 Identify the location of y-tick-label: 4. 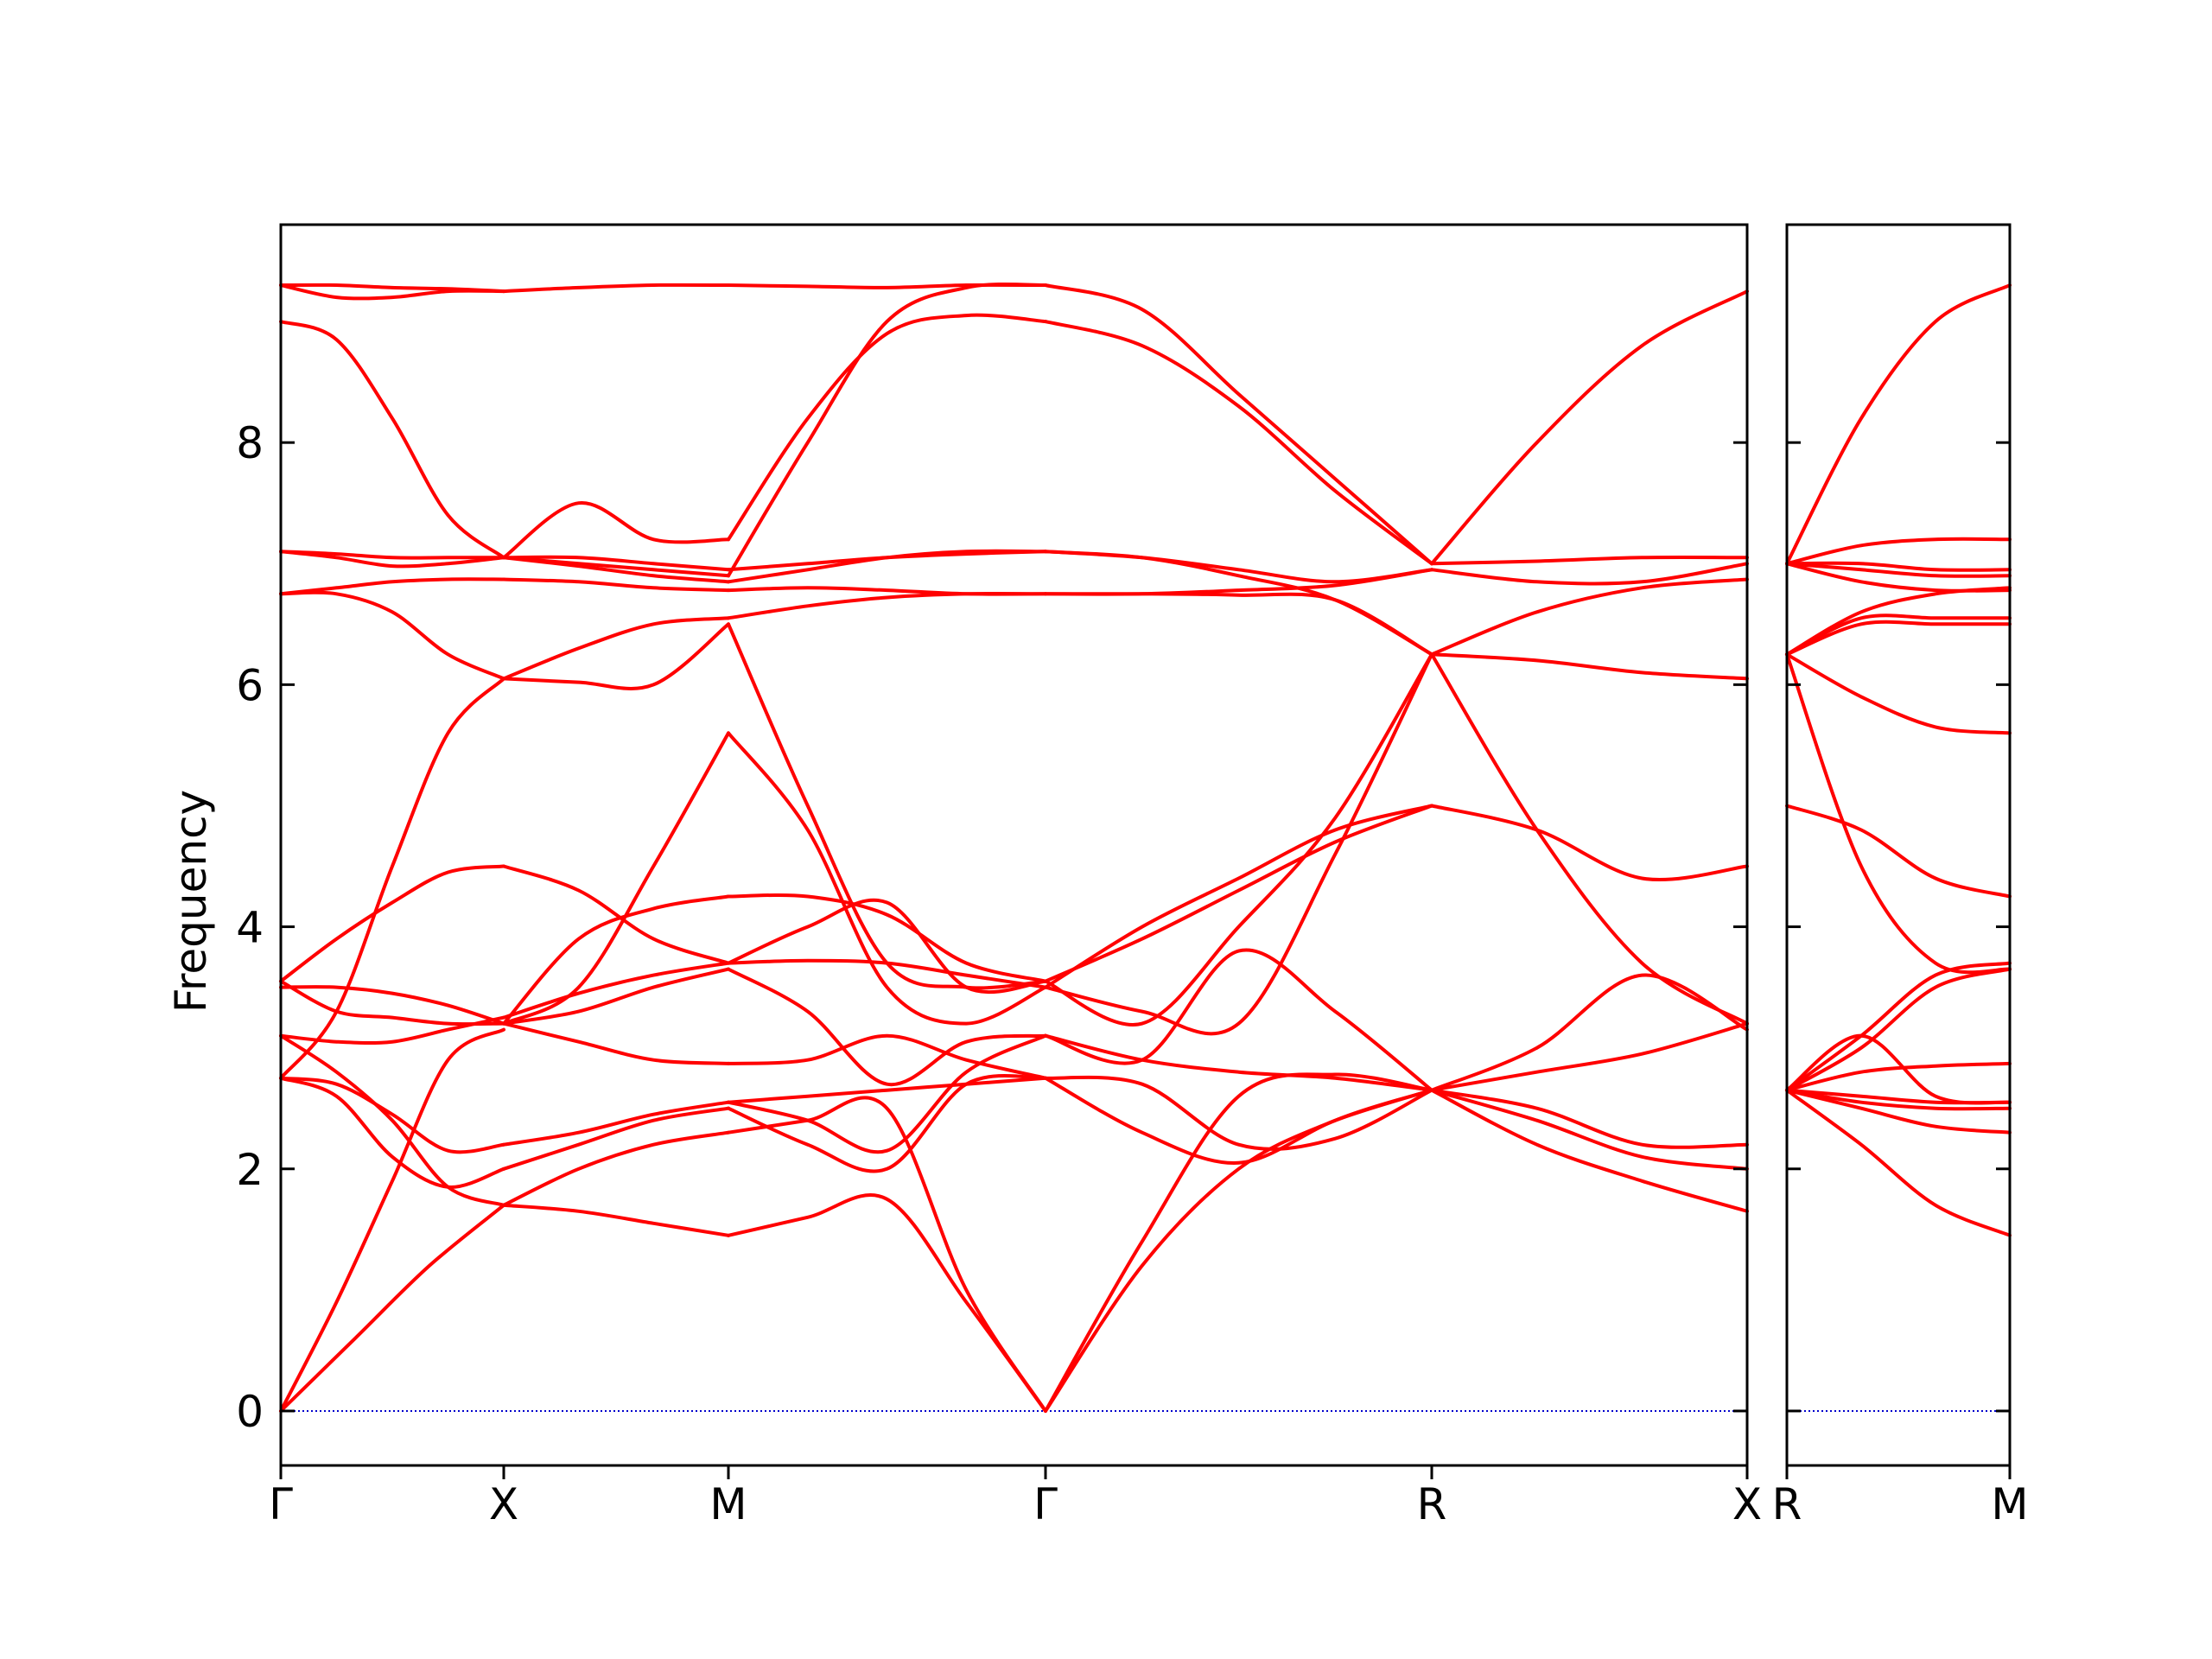
(250, 928).